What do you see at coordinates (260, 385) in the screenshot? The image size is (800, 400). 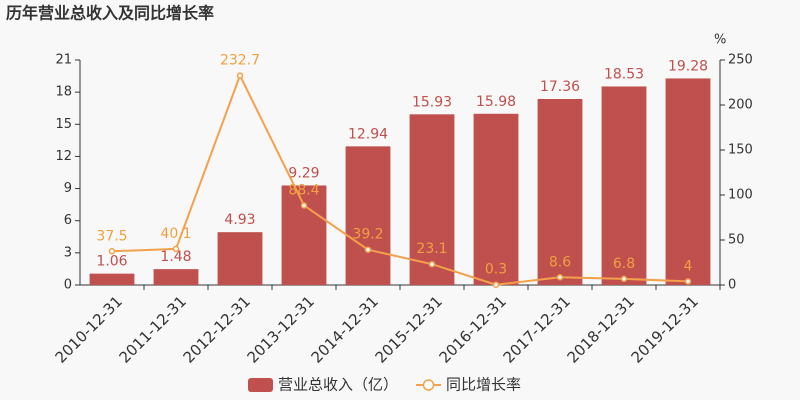 I see `legend-swatch` at bounding box center [260, 385].